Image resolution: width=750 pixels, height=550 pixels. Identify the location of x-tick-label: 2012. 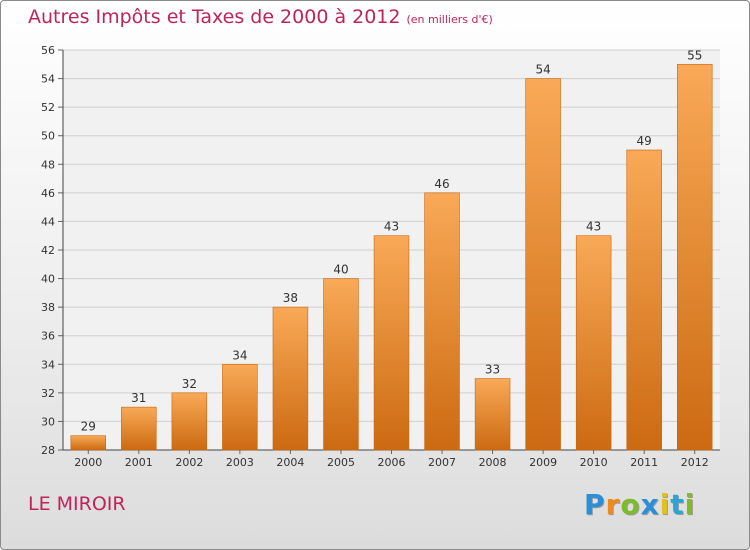
(695, 462).